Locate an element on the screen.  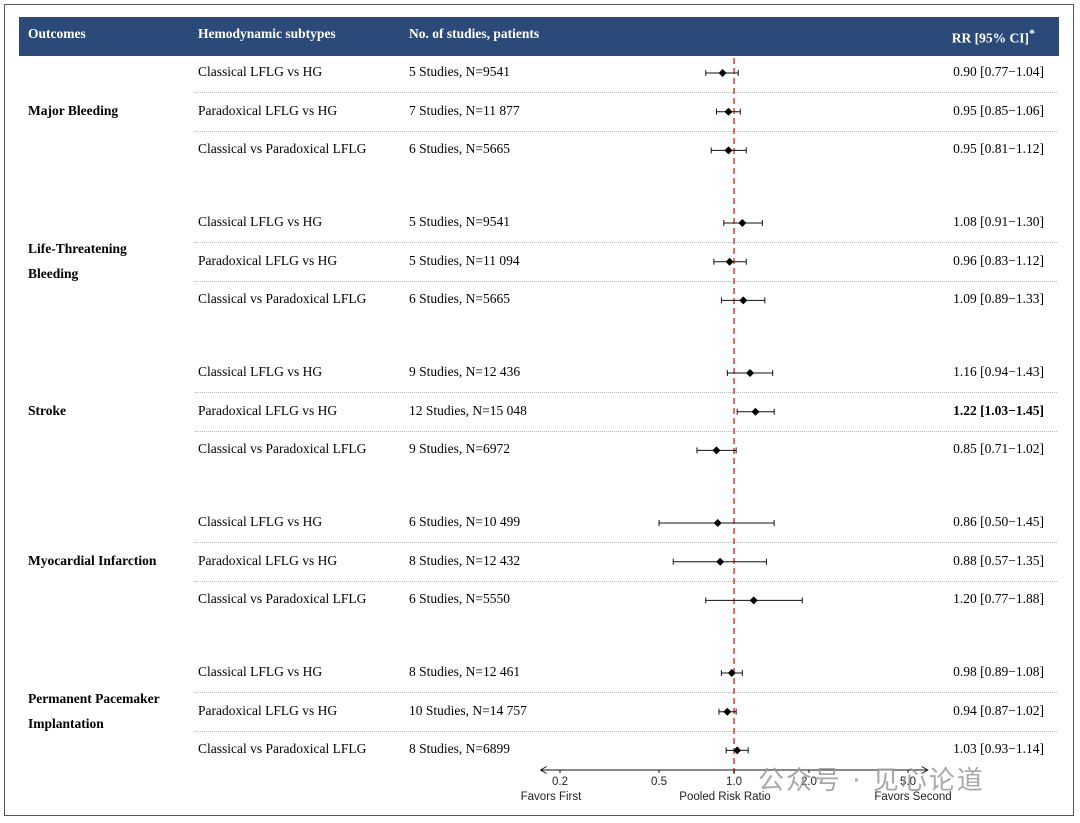
row-rr: 0.96 [0.83−1.12] is located at coordinates (998, 260).